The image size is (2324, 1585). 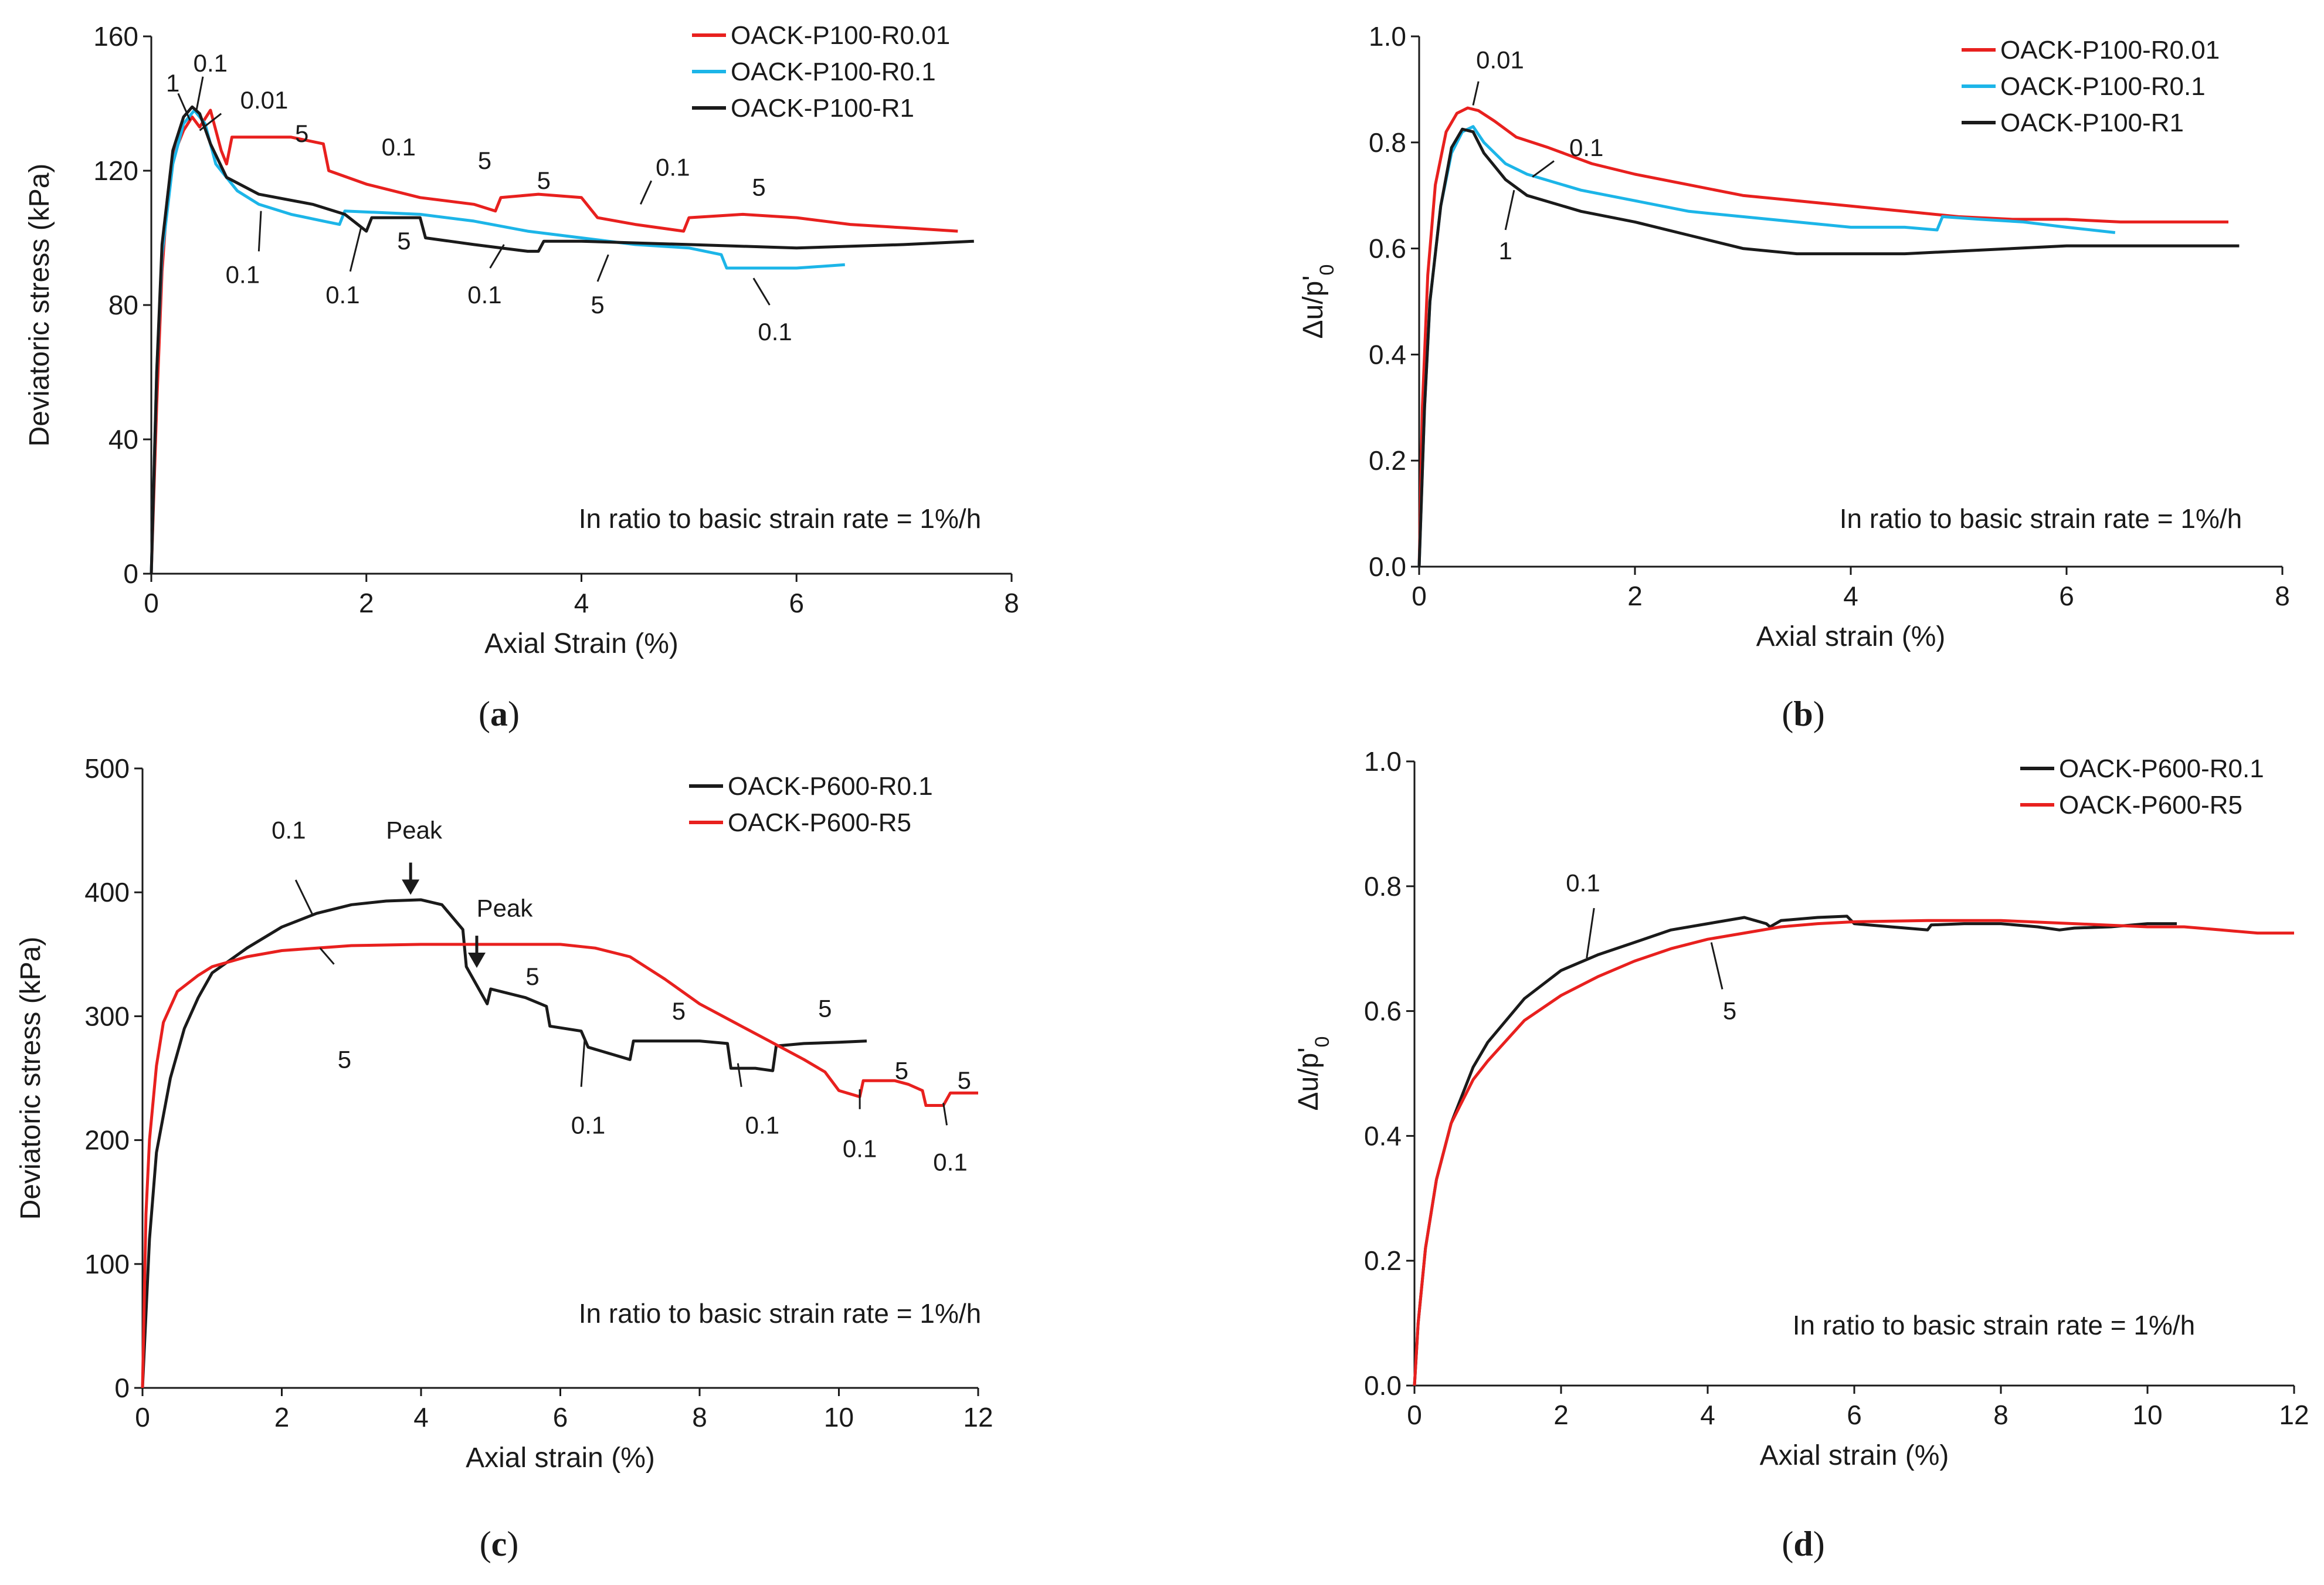 What do you see at coordinates (107, 892) in the screenshot?
I see `y-tick-label: 400` at bounding box center [107, 892].